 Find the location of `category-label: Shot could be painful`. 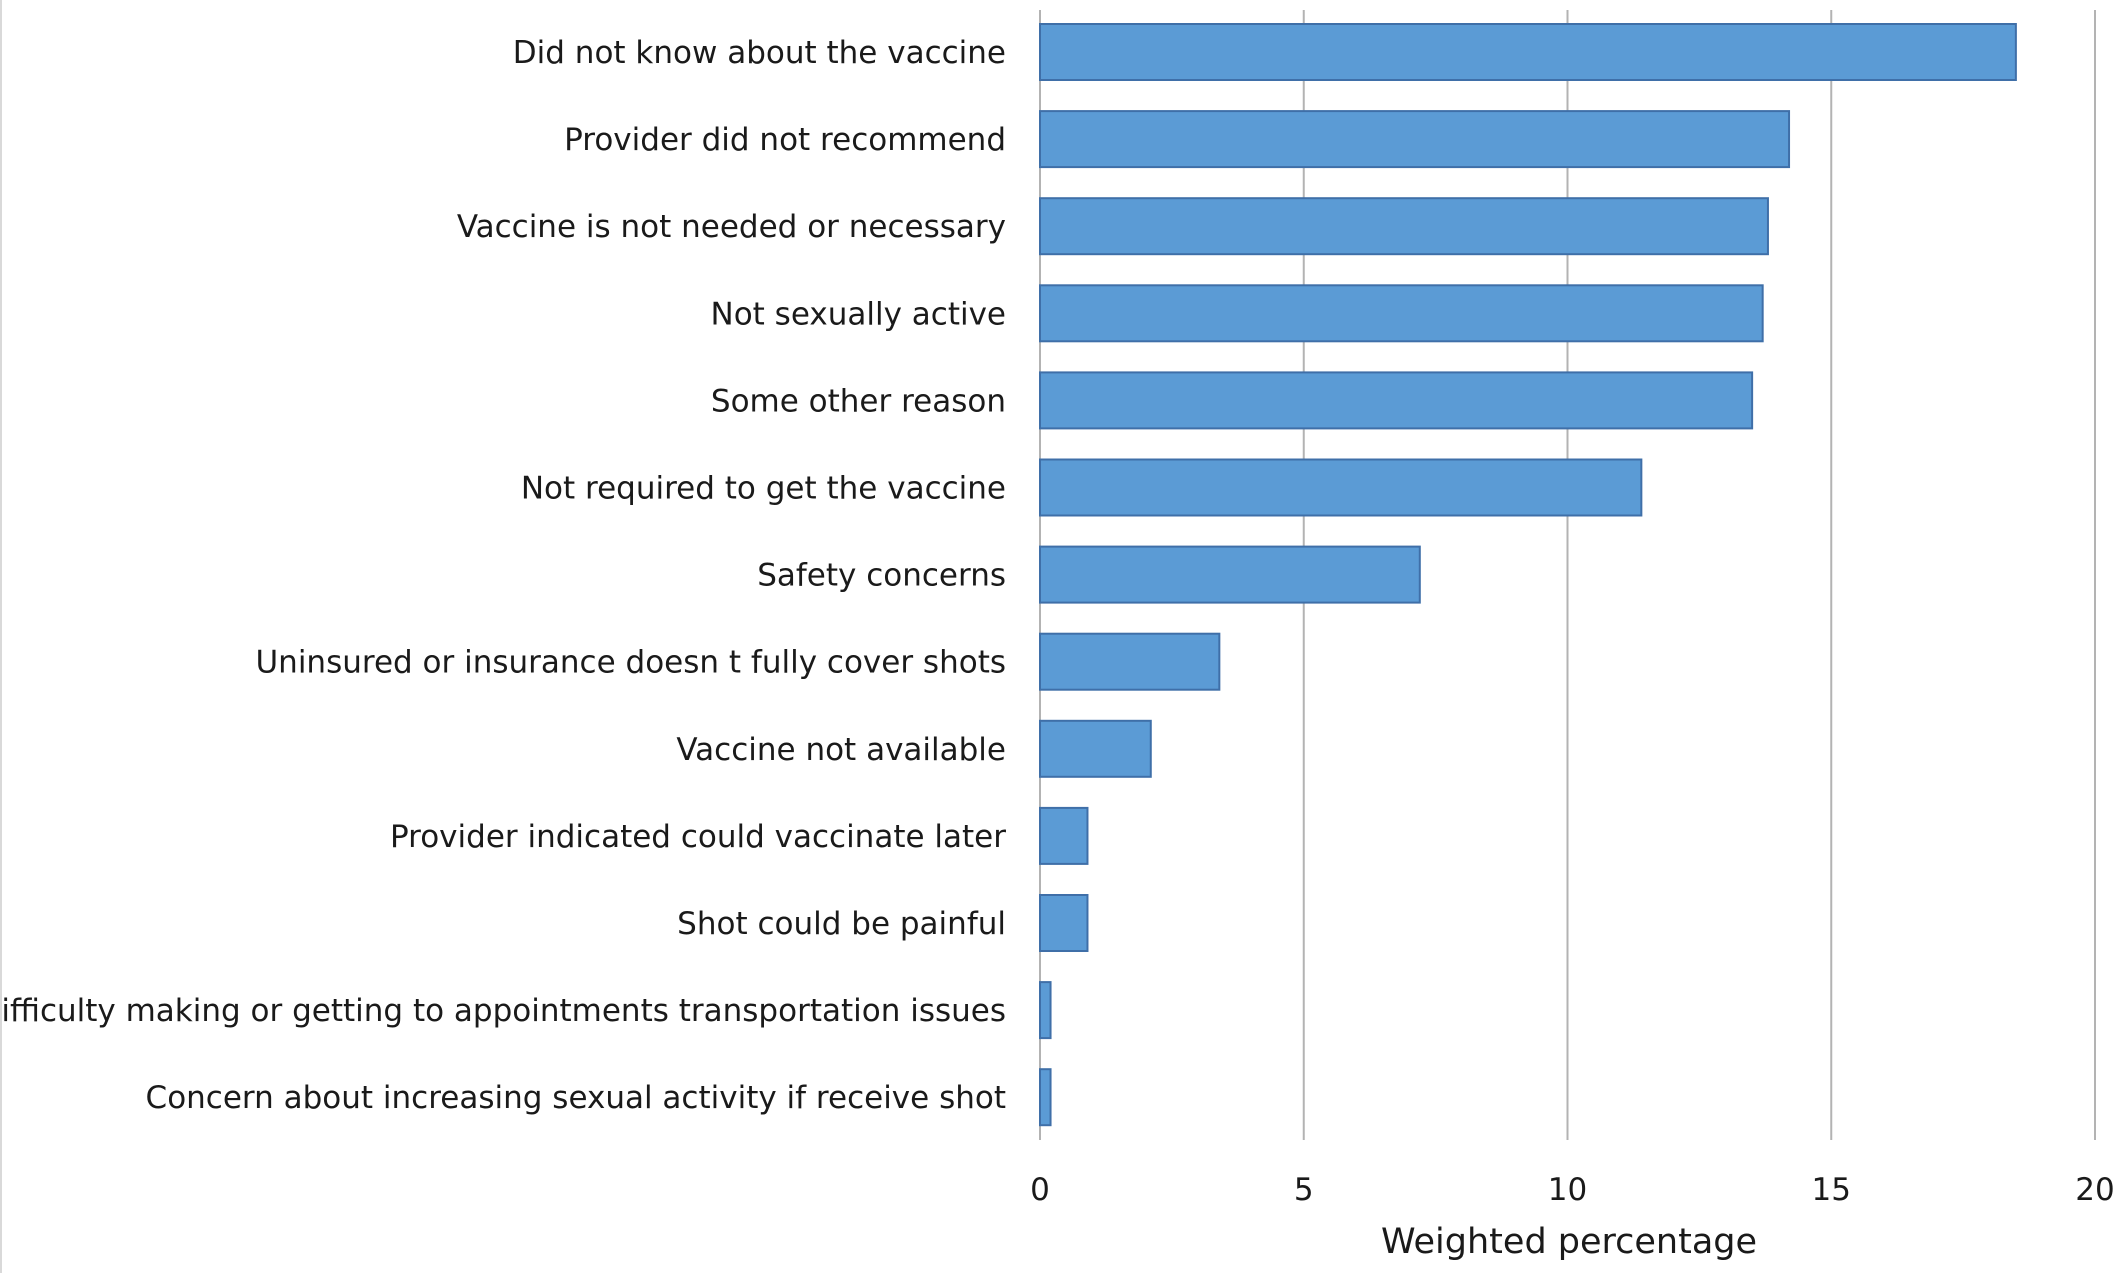

category-label: Shot could be painful is located at coordinates (841, 924).